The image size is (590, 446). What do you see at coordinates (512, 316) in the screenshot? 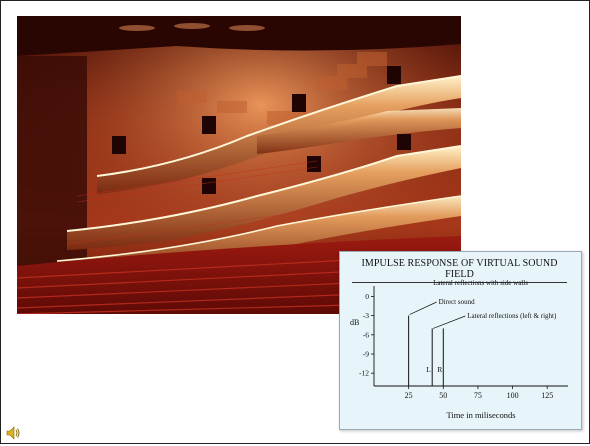
I see `annotation-lateral-reflections: Lateral reflections (left & right)` at bounding box center [512, 316].